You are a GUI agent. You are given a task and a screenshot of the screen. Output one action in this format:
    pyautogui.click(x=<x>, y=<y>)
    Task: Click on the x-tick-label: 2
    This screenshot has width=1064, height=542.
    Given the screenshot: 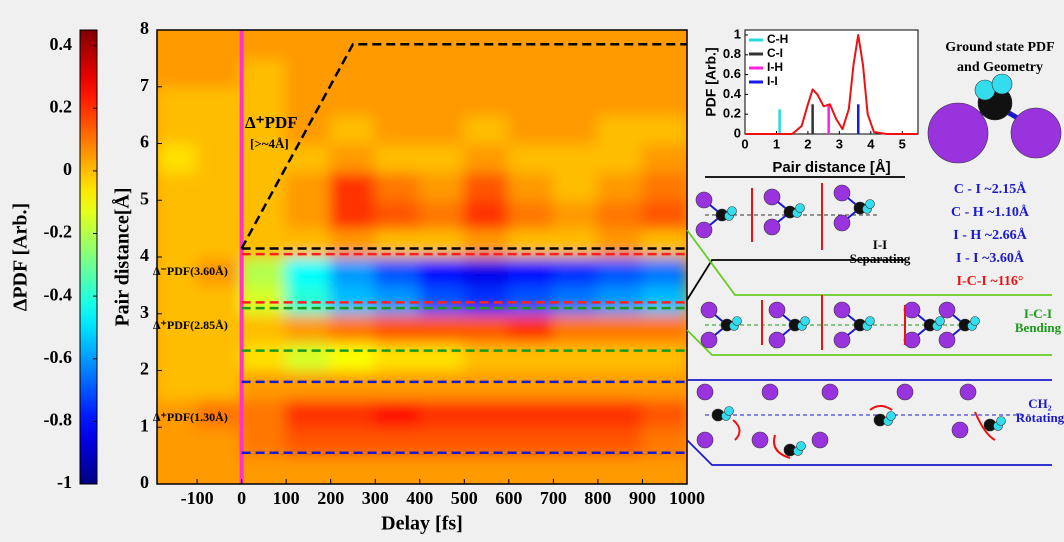 What is the action you would take?
    pyautogui.click(x=807, y=143)
    